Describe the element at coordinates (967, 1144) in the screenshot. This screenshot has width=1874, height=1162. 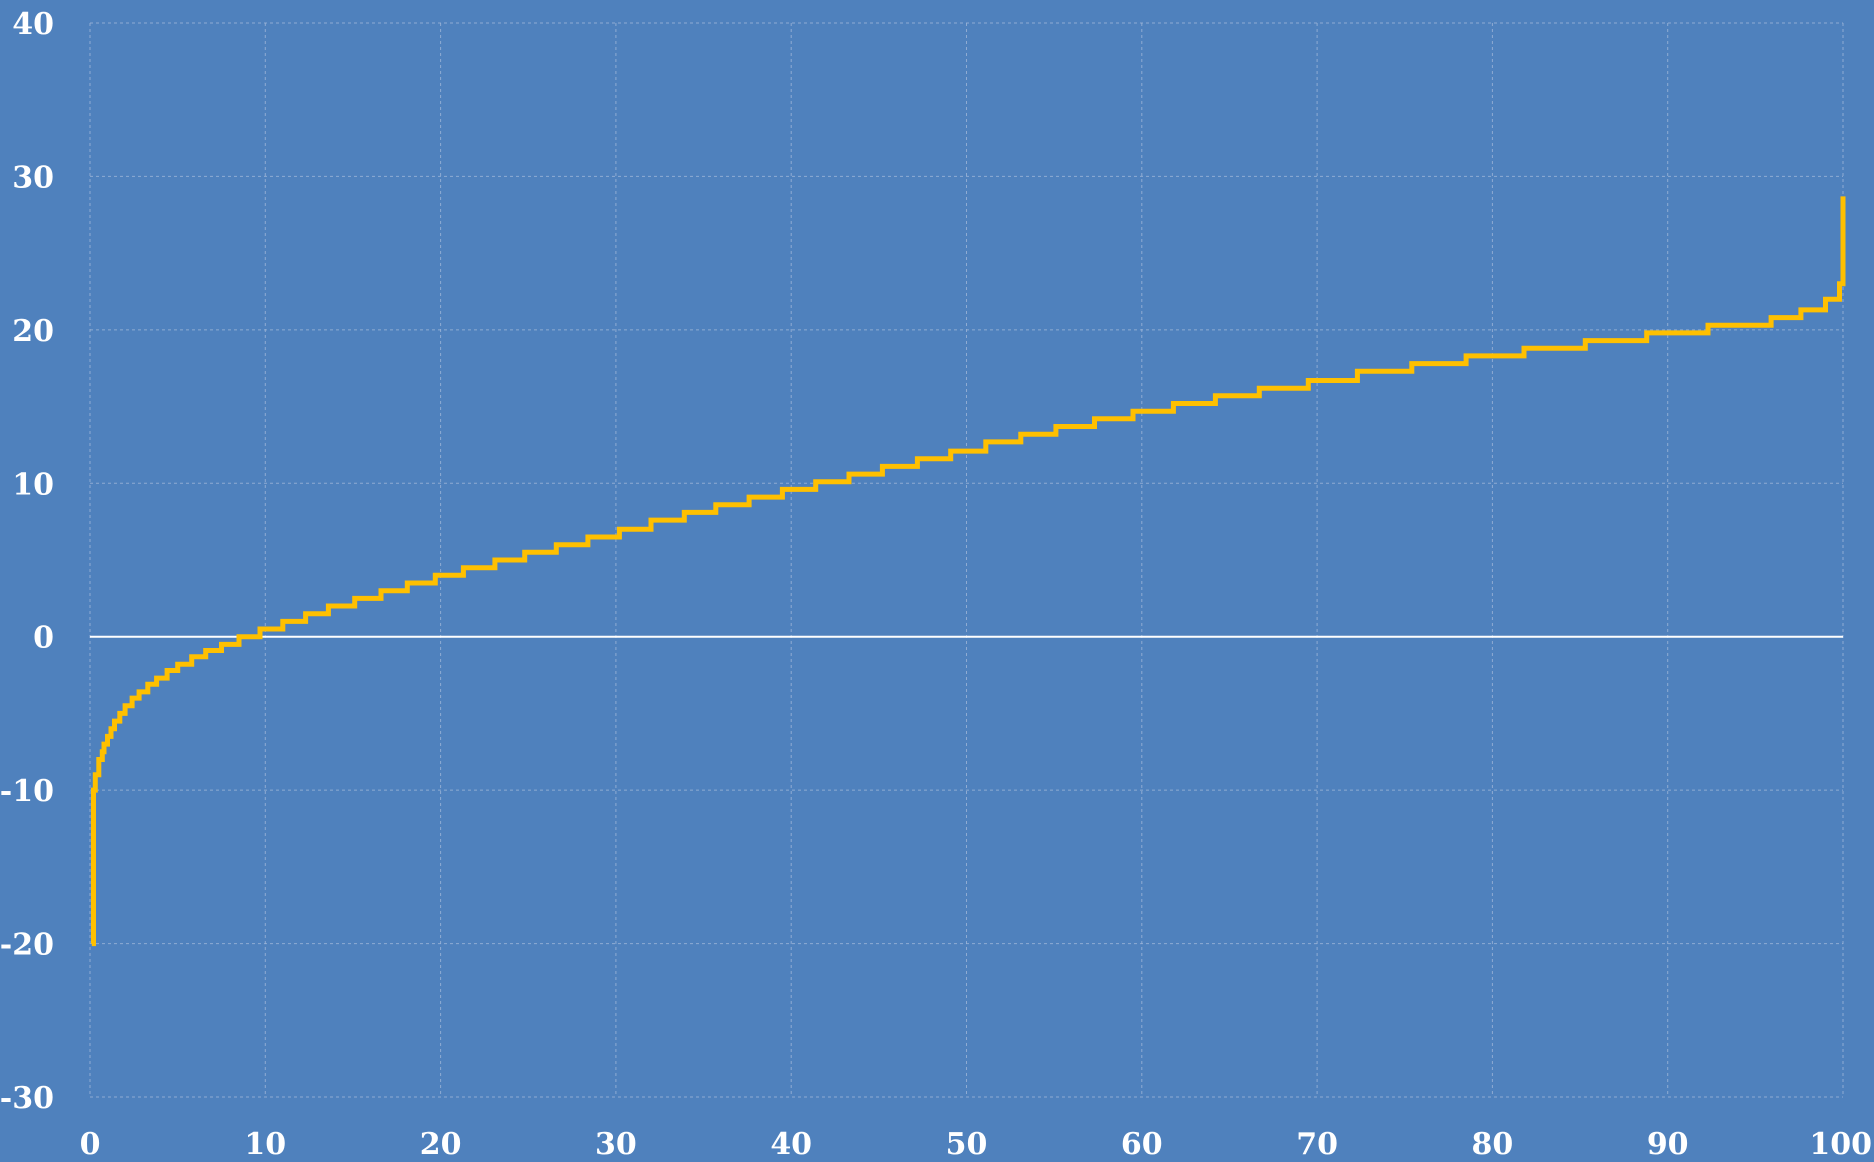
I see `x-tick-label: 50` at that location.